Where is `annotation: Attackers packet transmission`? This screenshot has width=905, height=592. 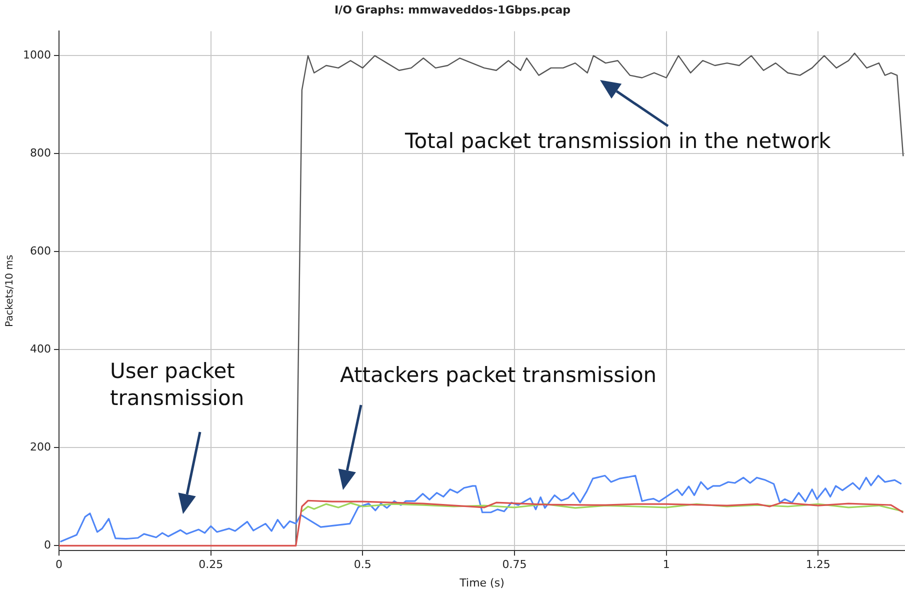 annotation: Attackers packet transmission is located at coordinates (498, 375).